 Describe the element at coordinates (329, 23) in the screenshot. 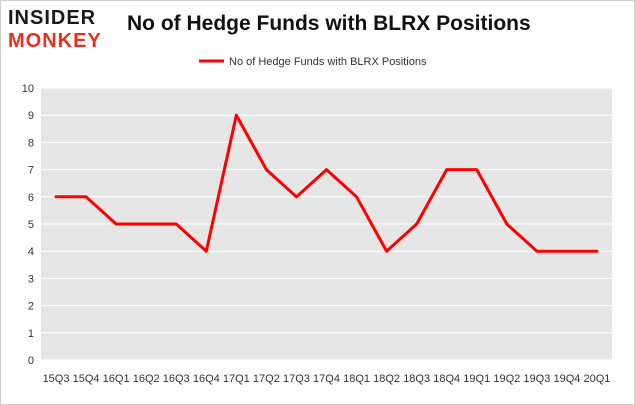

I see `chart-title: No of Hedge Funds with BLRX Positions` at that location.